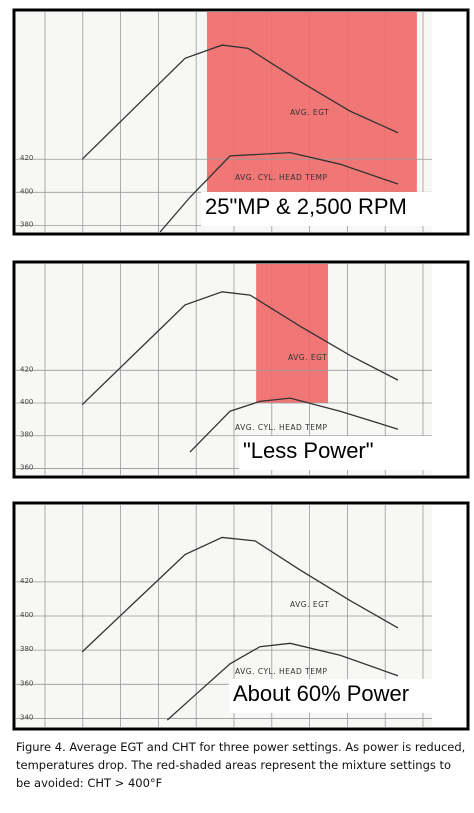 The height and width of the screenshot is (813, 474). Describe the element at coordinates (306, 206) in the screenshot. I see `annotation: 25"MP & 2,500 RPM` at that location.